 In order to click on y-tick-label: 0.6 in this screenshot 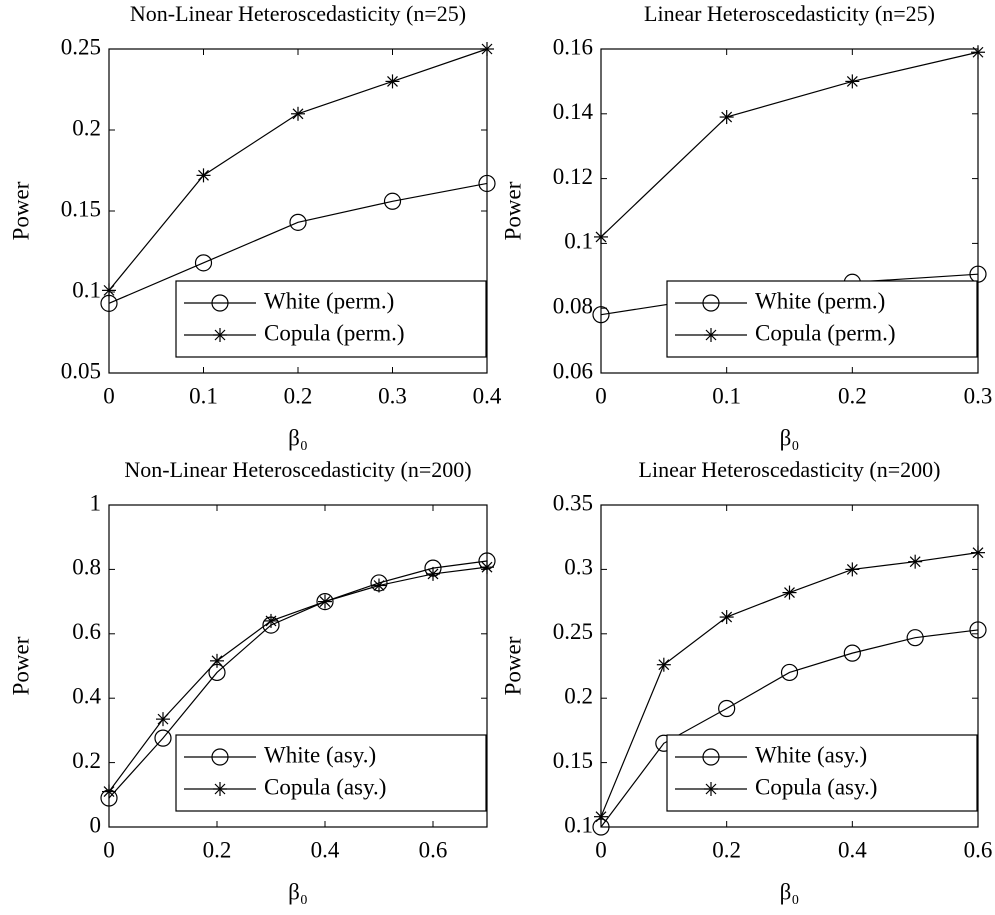, I will do `click(86, 631)`.